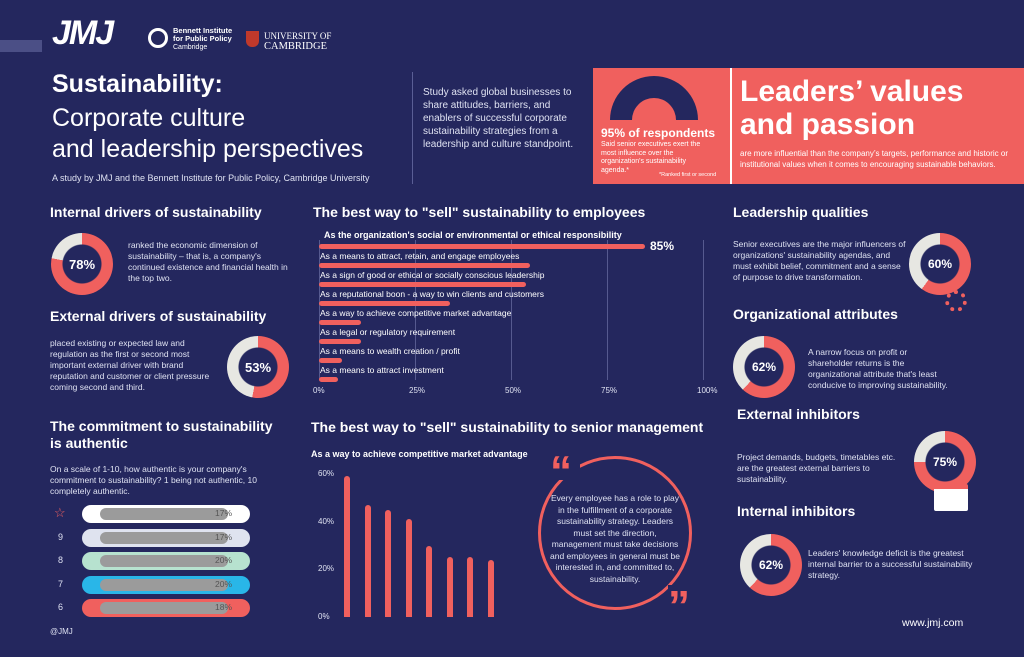 The height and width of the screenshot is (657, 1024). I want to click on commitment-title-line1: The commitment to sustainability, so click(161, 426).